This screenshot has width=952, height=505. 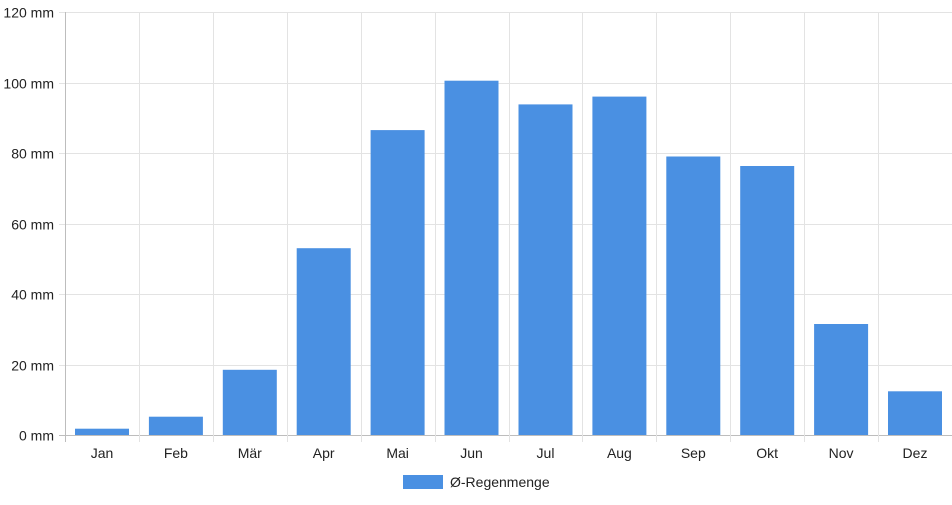 What do you see at coordinates (471, 453) in the screenshot?
I see `x-tick-label: Jun` at bounding box center [471, 453].